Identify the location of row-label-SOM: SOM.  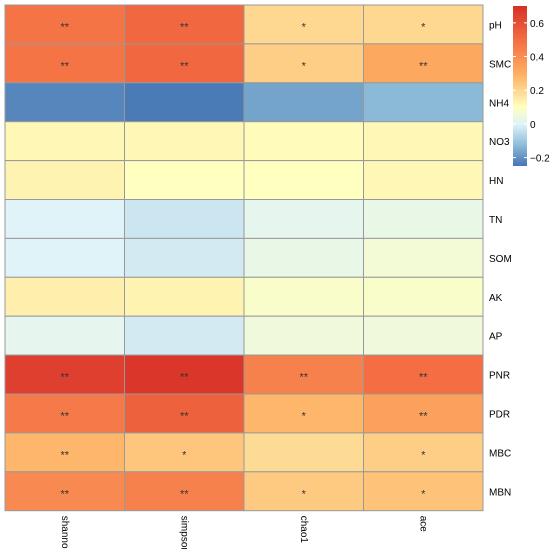
(500, 259).